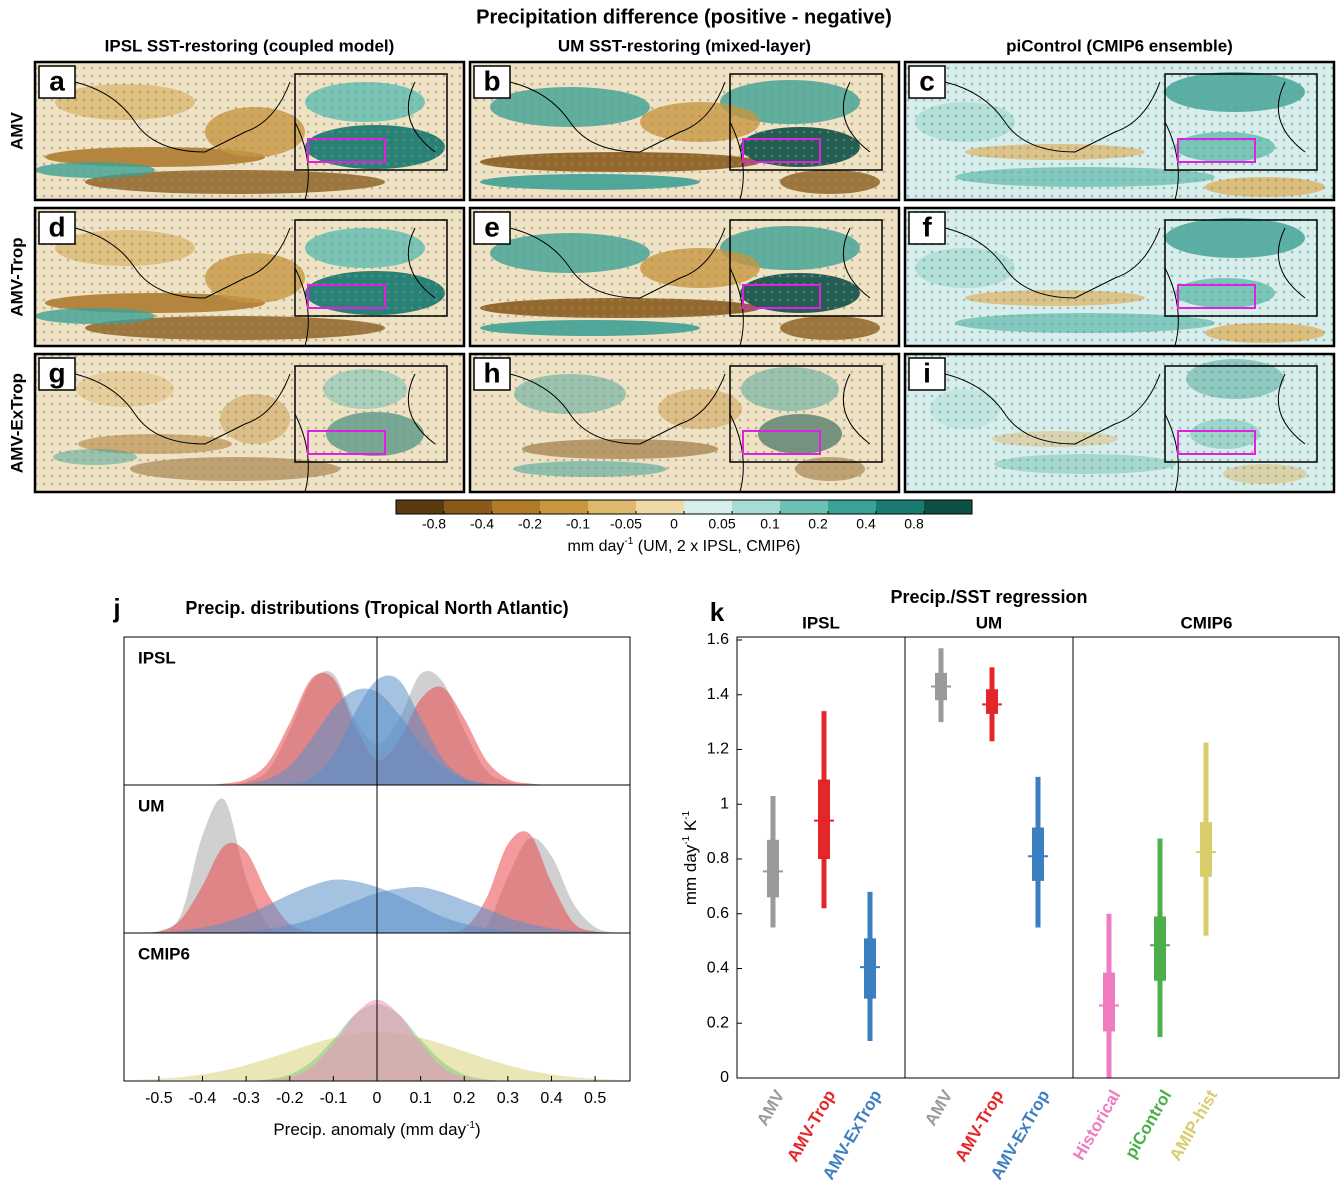  What do you see at coordinates (866, 524) in the screenshot?
I see `colorbar-tick-label: 0.4` at bounding box center [866, 524].